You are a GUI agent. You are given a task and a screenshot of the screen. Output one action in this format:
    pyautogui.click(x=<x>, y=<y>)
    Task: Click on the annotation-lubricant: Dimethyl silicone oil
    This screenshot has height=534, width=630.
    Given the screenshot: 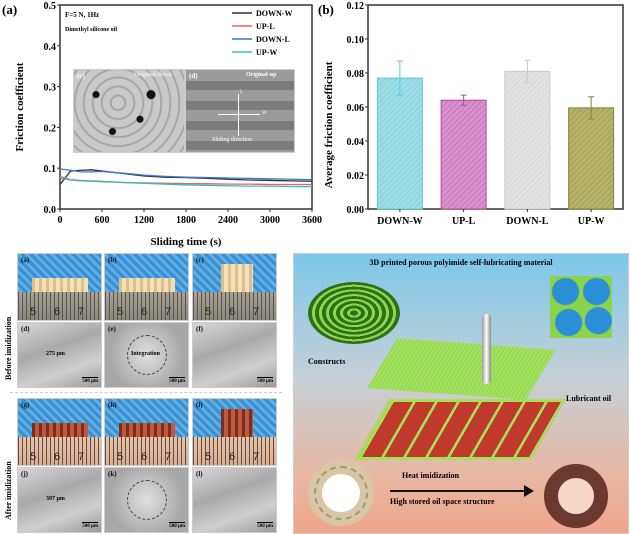 What is the action you would take?
    pyautogui.click(x=91, y=30)
    